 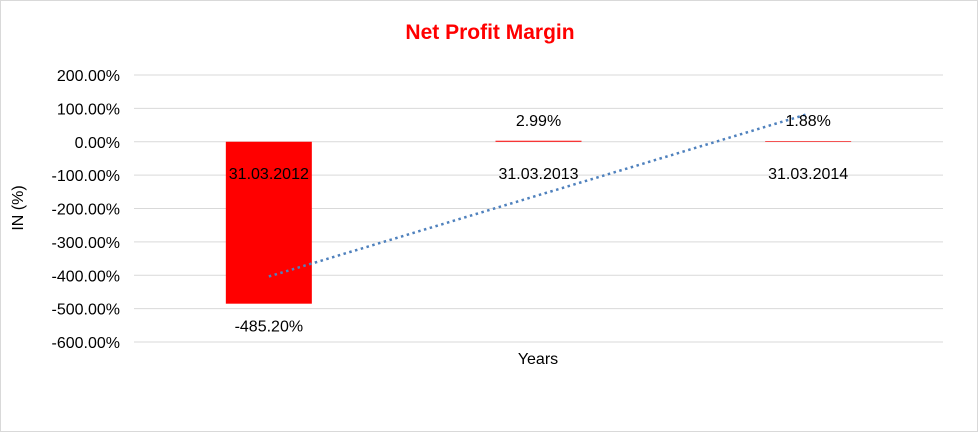 I want to click on y-tick-label: 200.00%, so click(x=88, y=76).